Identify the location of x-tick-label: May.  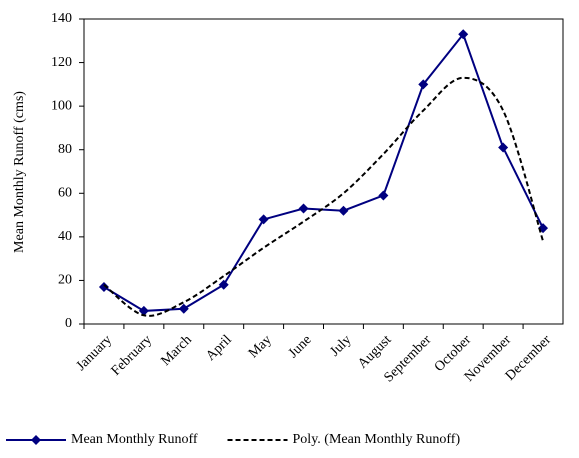
(260, 346).